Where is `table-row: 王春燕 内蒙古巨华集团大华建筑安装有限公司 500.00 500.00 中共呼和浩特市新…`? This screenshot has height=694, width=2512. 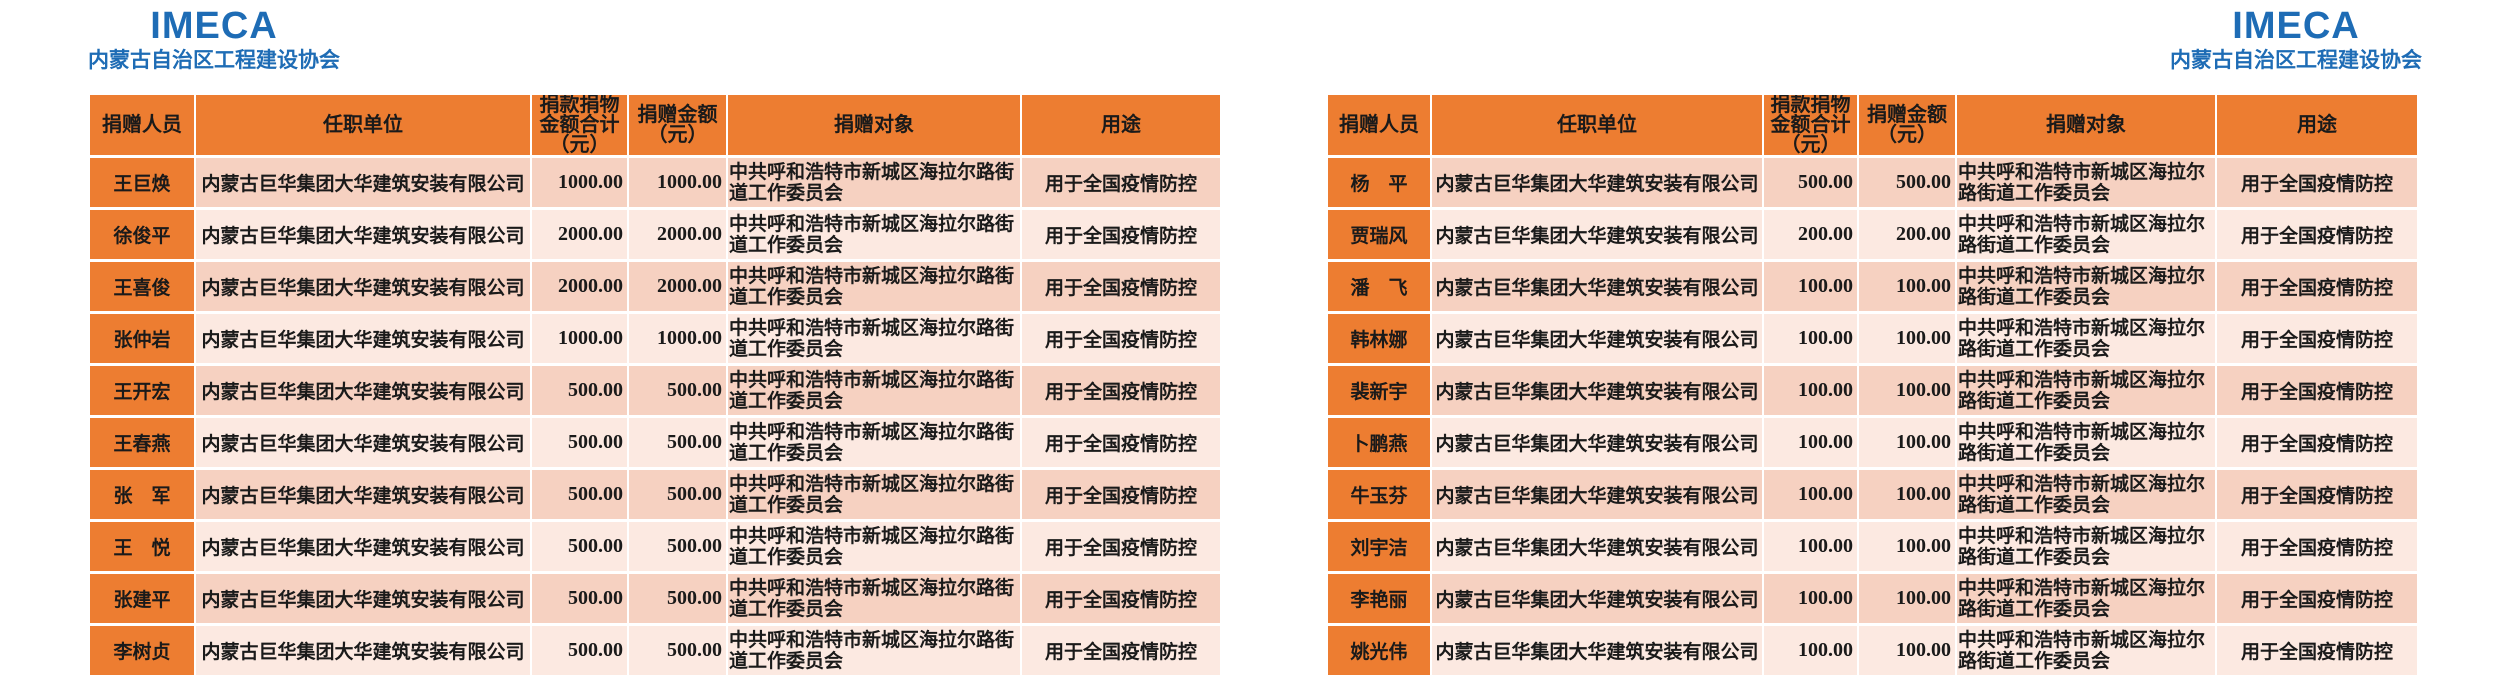
table-row: 王春燕 内蒙古巨华集团大华建筑安装有限公司 500.00 500.00 中共呼和浩特市新… is located at coordinates (655, 442).